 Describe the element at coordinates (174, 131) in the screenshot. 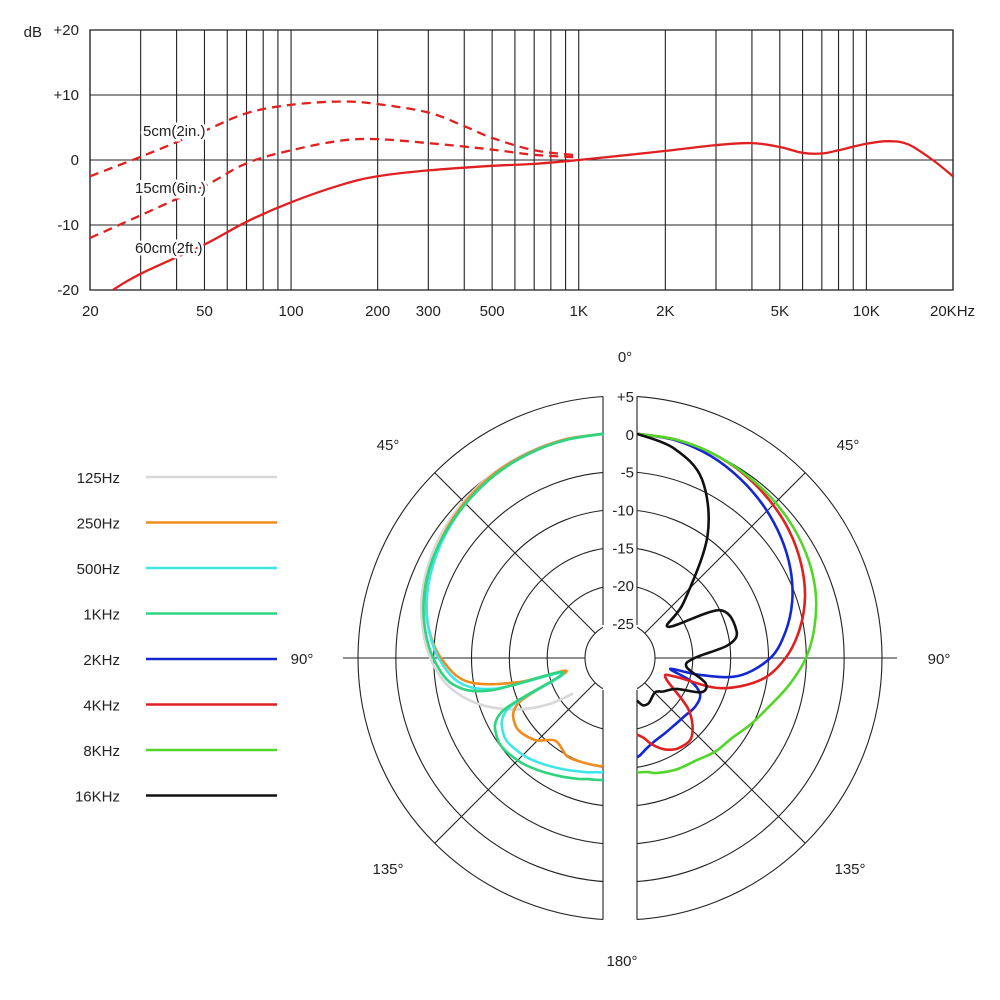

I see `series-label: 5cm(2in.)` at that location.